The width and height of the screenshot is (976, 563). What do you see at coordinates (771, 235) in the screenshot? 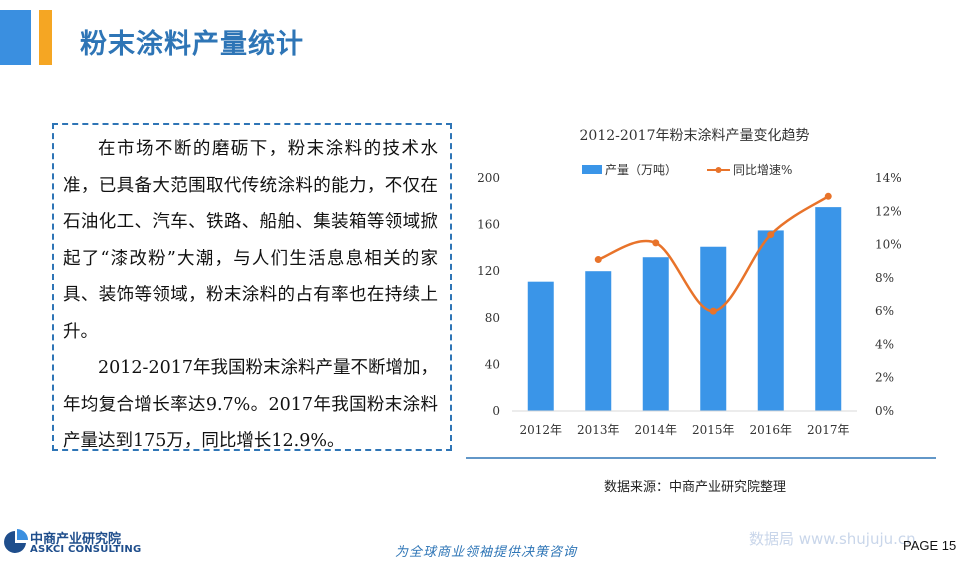
I see `growth-point-2016年` at bounding box center [771, 235].